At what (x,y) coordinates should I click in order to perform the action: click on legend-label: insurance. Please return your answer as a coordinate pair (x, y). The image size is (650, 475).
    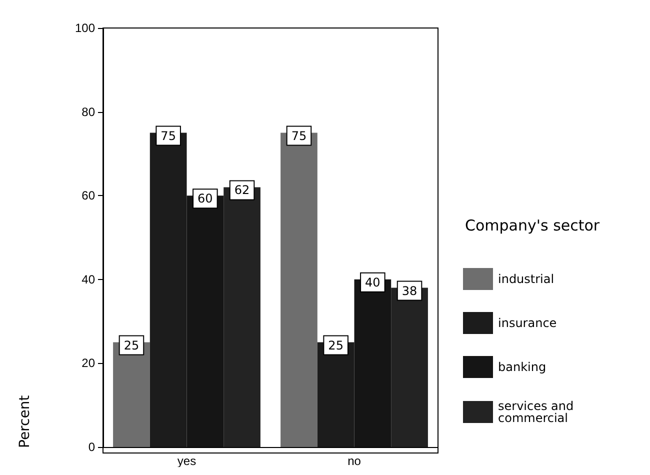
    Looking at the image, I should click on (527, 323).